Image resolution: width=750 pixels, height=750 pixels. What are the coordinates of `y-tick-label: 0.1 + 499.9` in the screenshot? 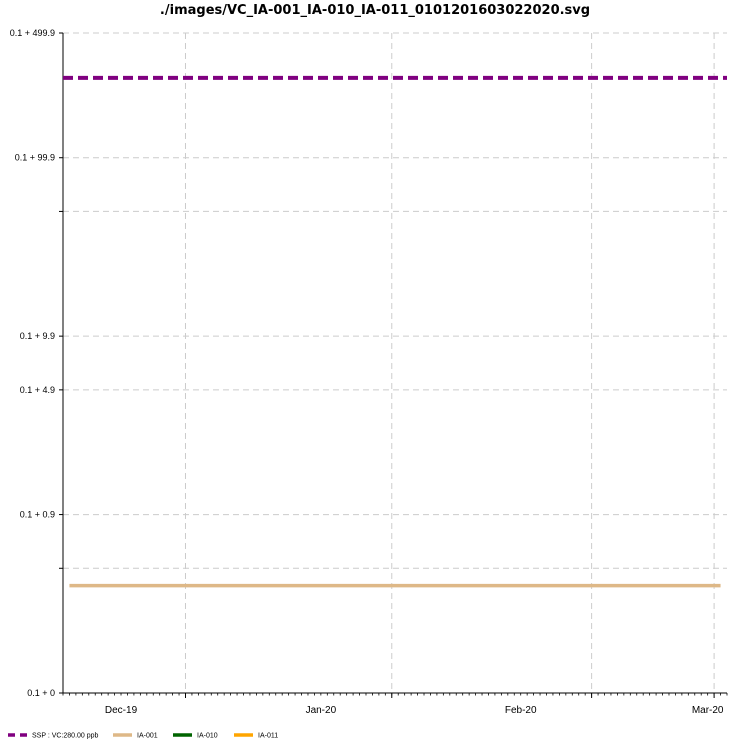 It's located at (32, 33).